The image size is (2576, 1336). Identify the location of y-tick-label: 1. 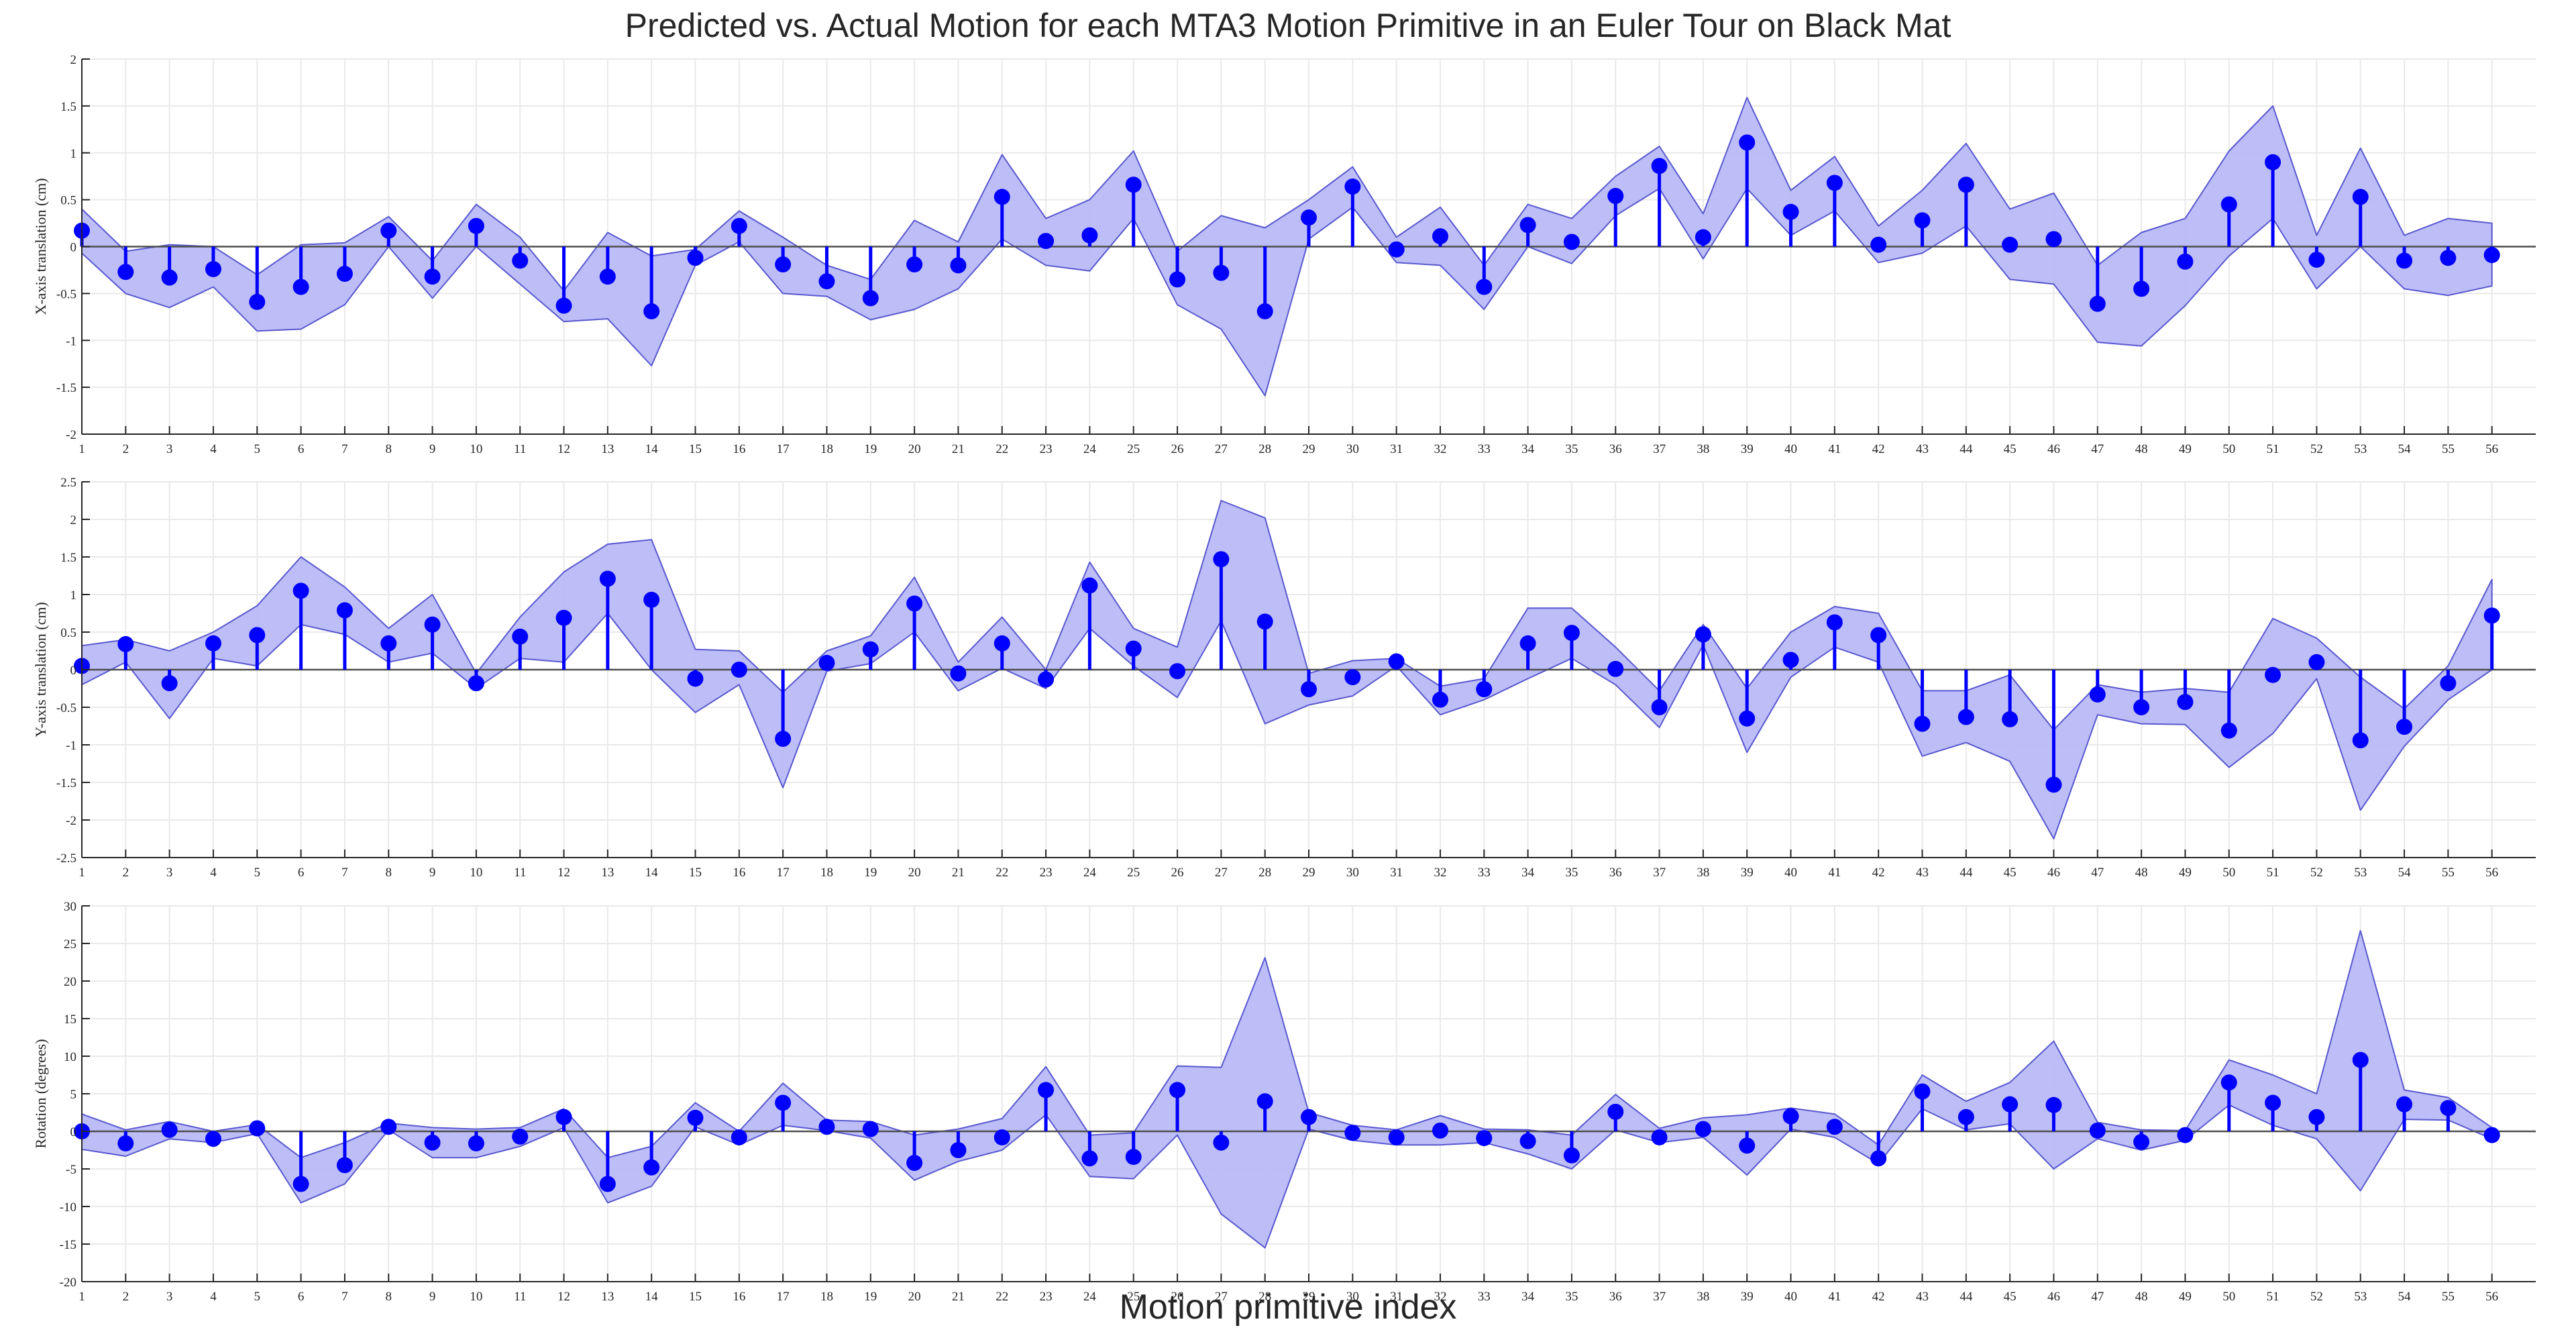
(73, 595).